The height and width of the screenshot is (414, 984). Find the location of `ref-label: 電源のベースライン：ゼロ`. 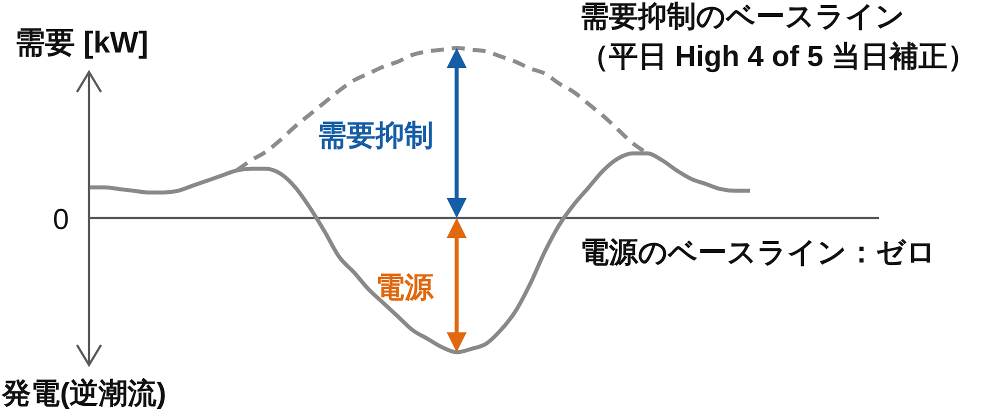

ref-label: 電源のベースライン：ゼロ is located at coordinates (758, 253).